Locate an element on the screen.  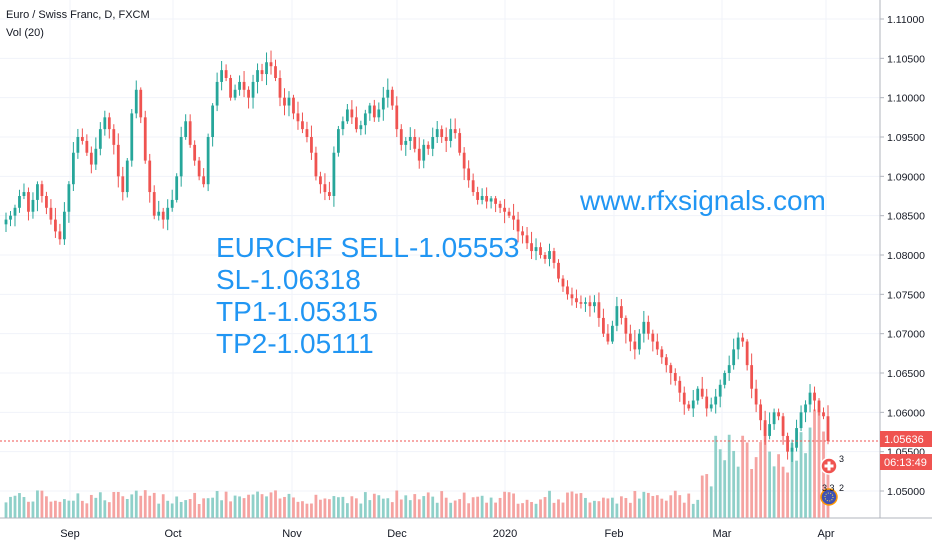
time-scale: Sep Oct Nov Dec 2020 Feb Mar Apr is located at coordinates (447, 534).